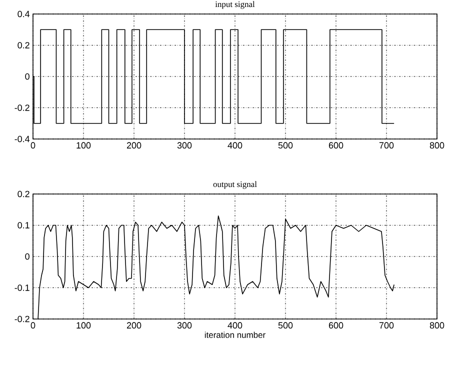 This screenshot has width=474, height=366. What do you see at coordinates (22, 139) in the screenshot?
I see `y-tick-label: -0.4` at bounding box center [22, 139].